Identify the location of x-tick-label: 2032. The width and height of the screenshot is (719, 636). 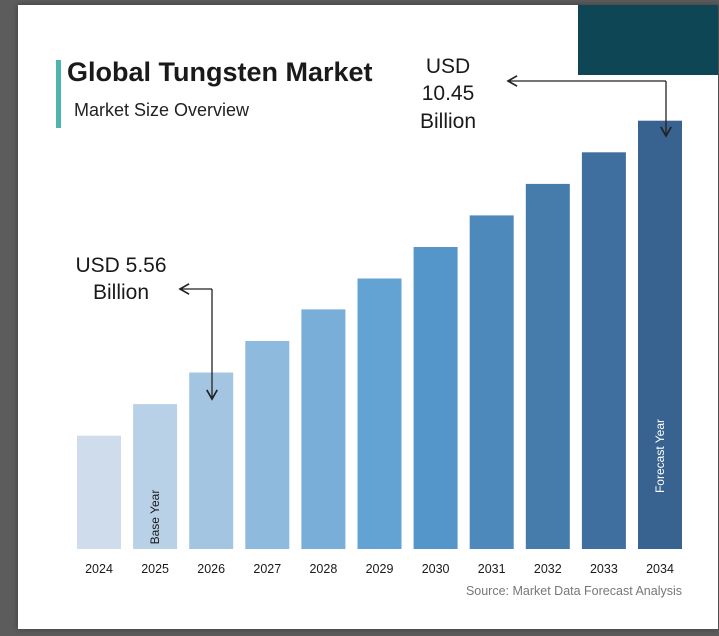
(548, 569).